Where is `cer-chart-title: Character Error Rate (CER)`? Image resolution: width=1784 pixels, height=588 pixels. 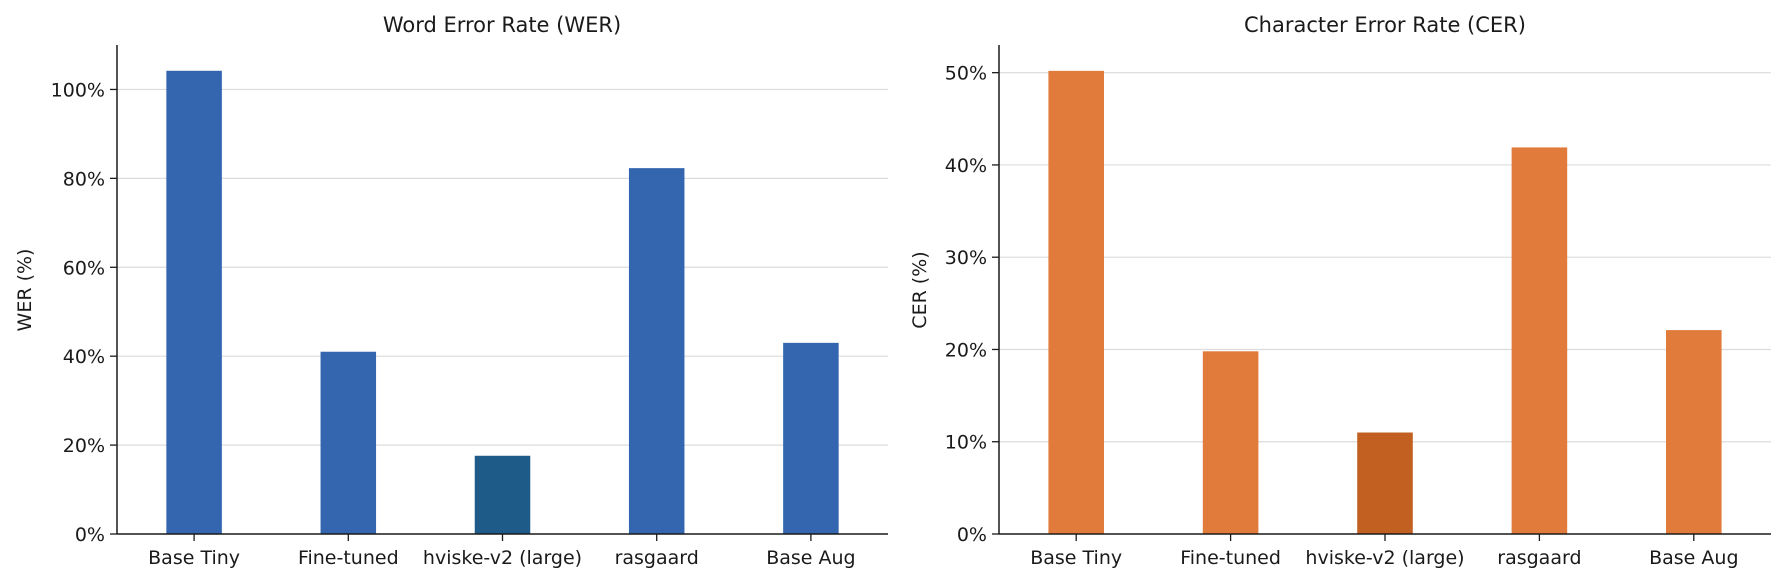
cer-chart-title: Character Error Rate (CER) is located at coordinates (1385, 25).